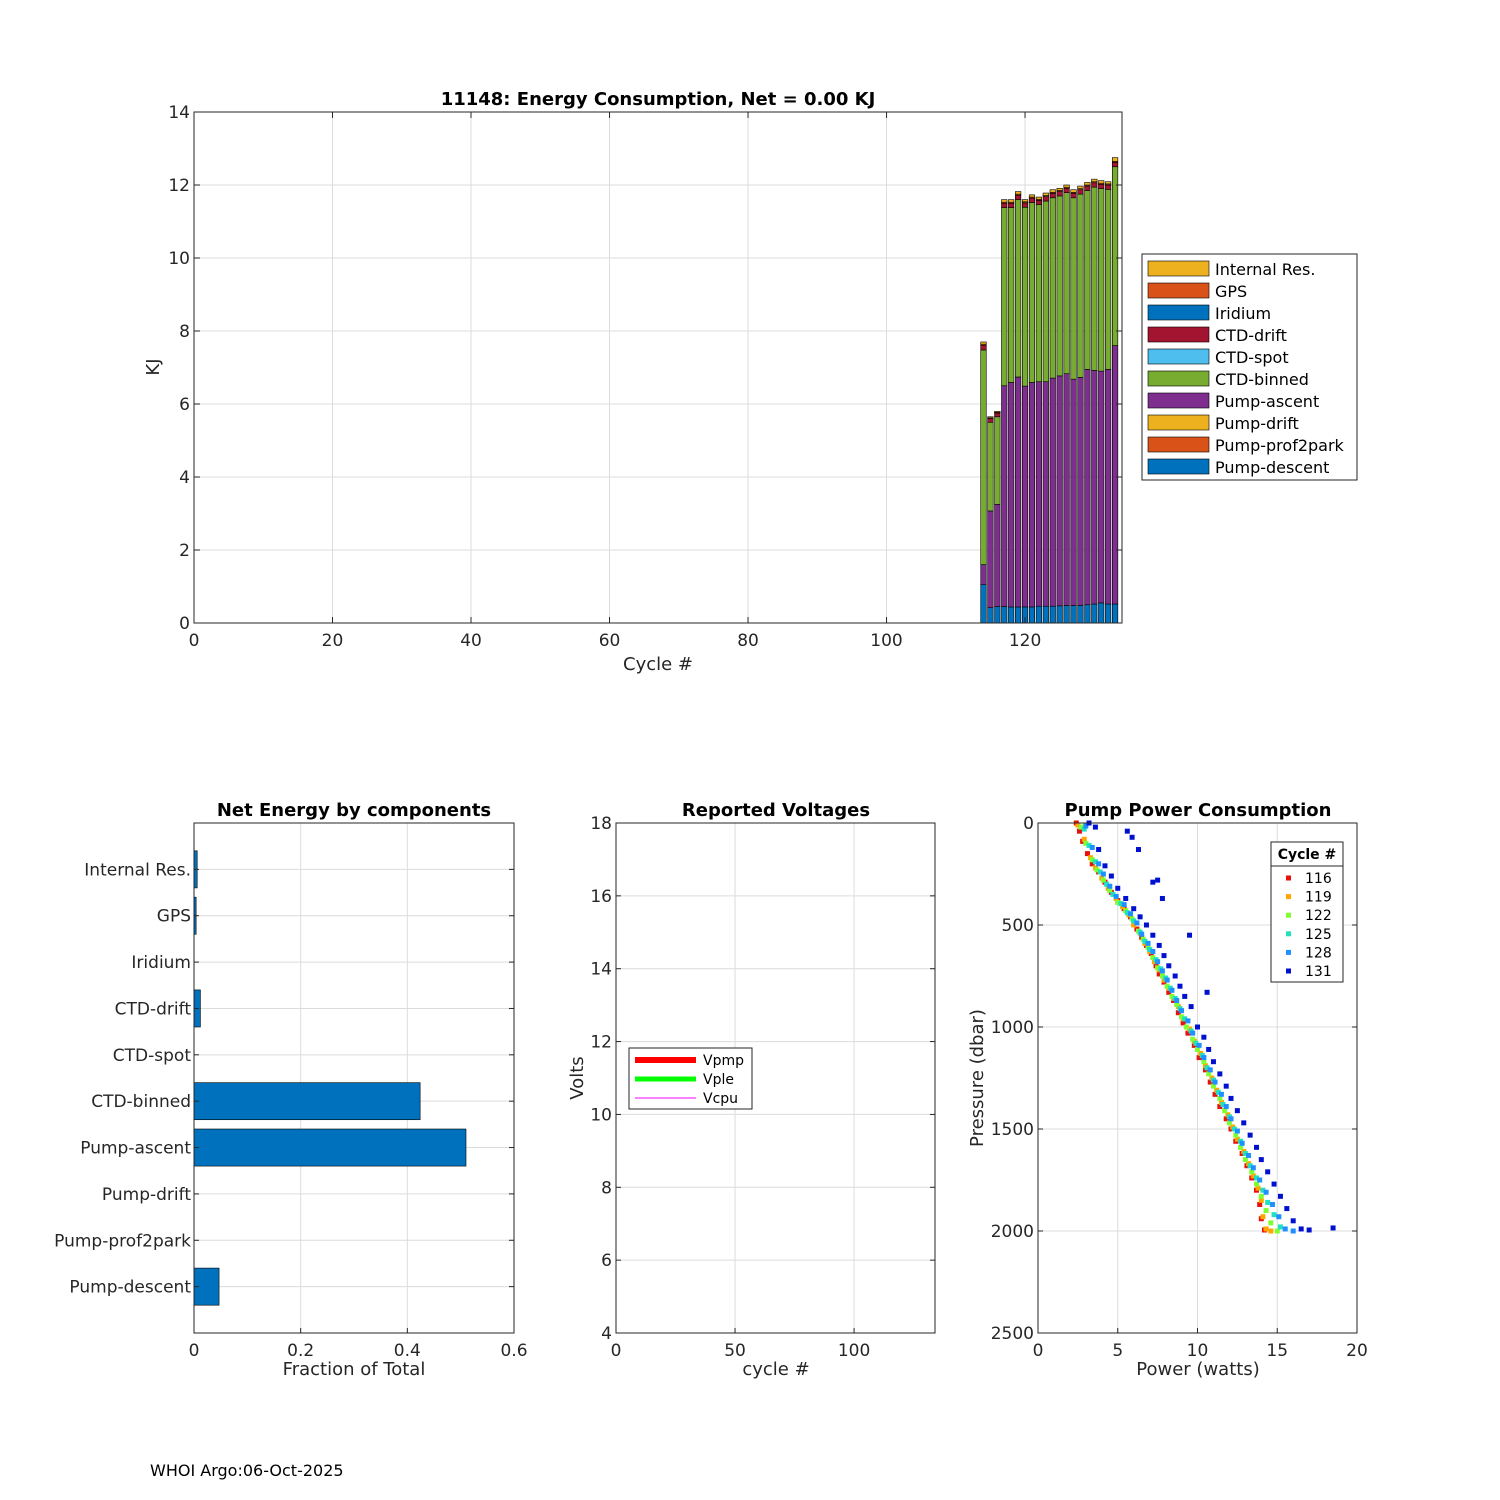 Image resolution: width=1500 pixels, height=1500 pixels. What do you see at coordinates (886, 641) in the screenshot?
I see `energy-x-tick-label: 100` at bounding box center [886, 641].